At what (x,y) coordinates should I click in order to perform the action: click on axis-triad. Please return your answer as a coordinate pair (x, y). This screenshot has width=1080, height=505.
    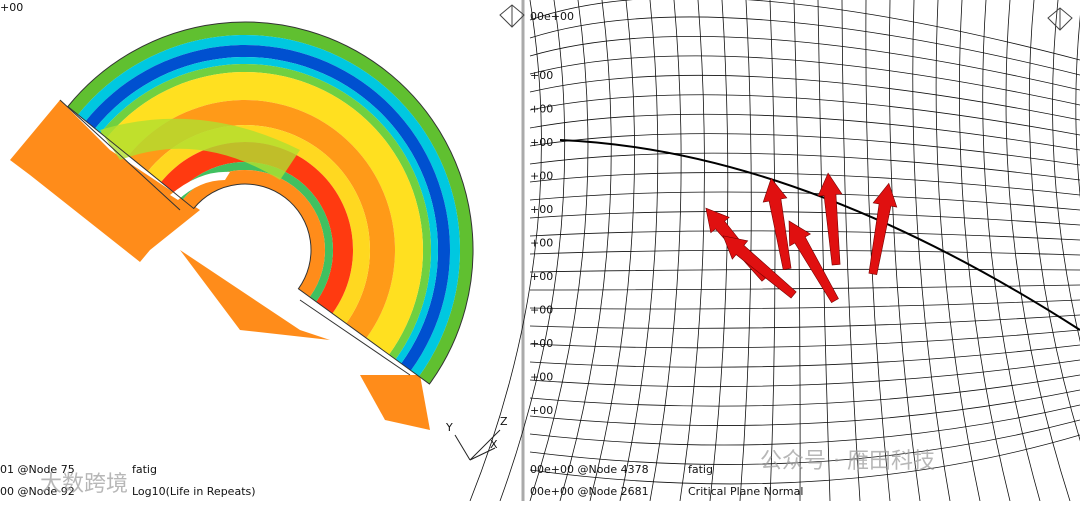
    Looking at the image, I should click on (477, 445).